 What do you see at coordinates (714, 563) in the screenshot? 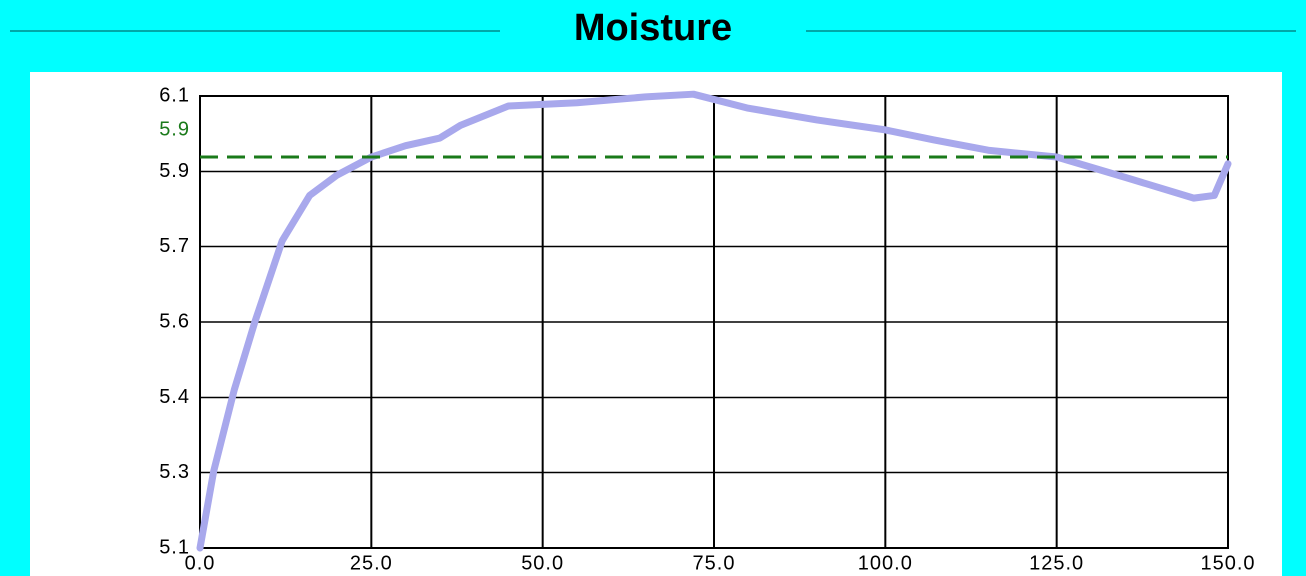
I see `x-tick-label: 75.0` at bounding box center [714, 563].